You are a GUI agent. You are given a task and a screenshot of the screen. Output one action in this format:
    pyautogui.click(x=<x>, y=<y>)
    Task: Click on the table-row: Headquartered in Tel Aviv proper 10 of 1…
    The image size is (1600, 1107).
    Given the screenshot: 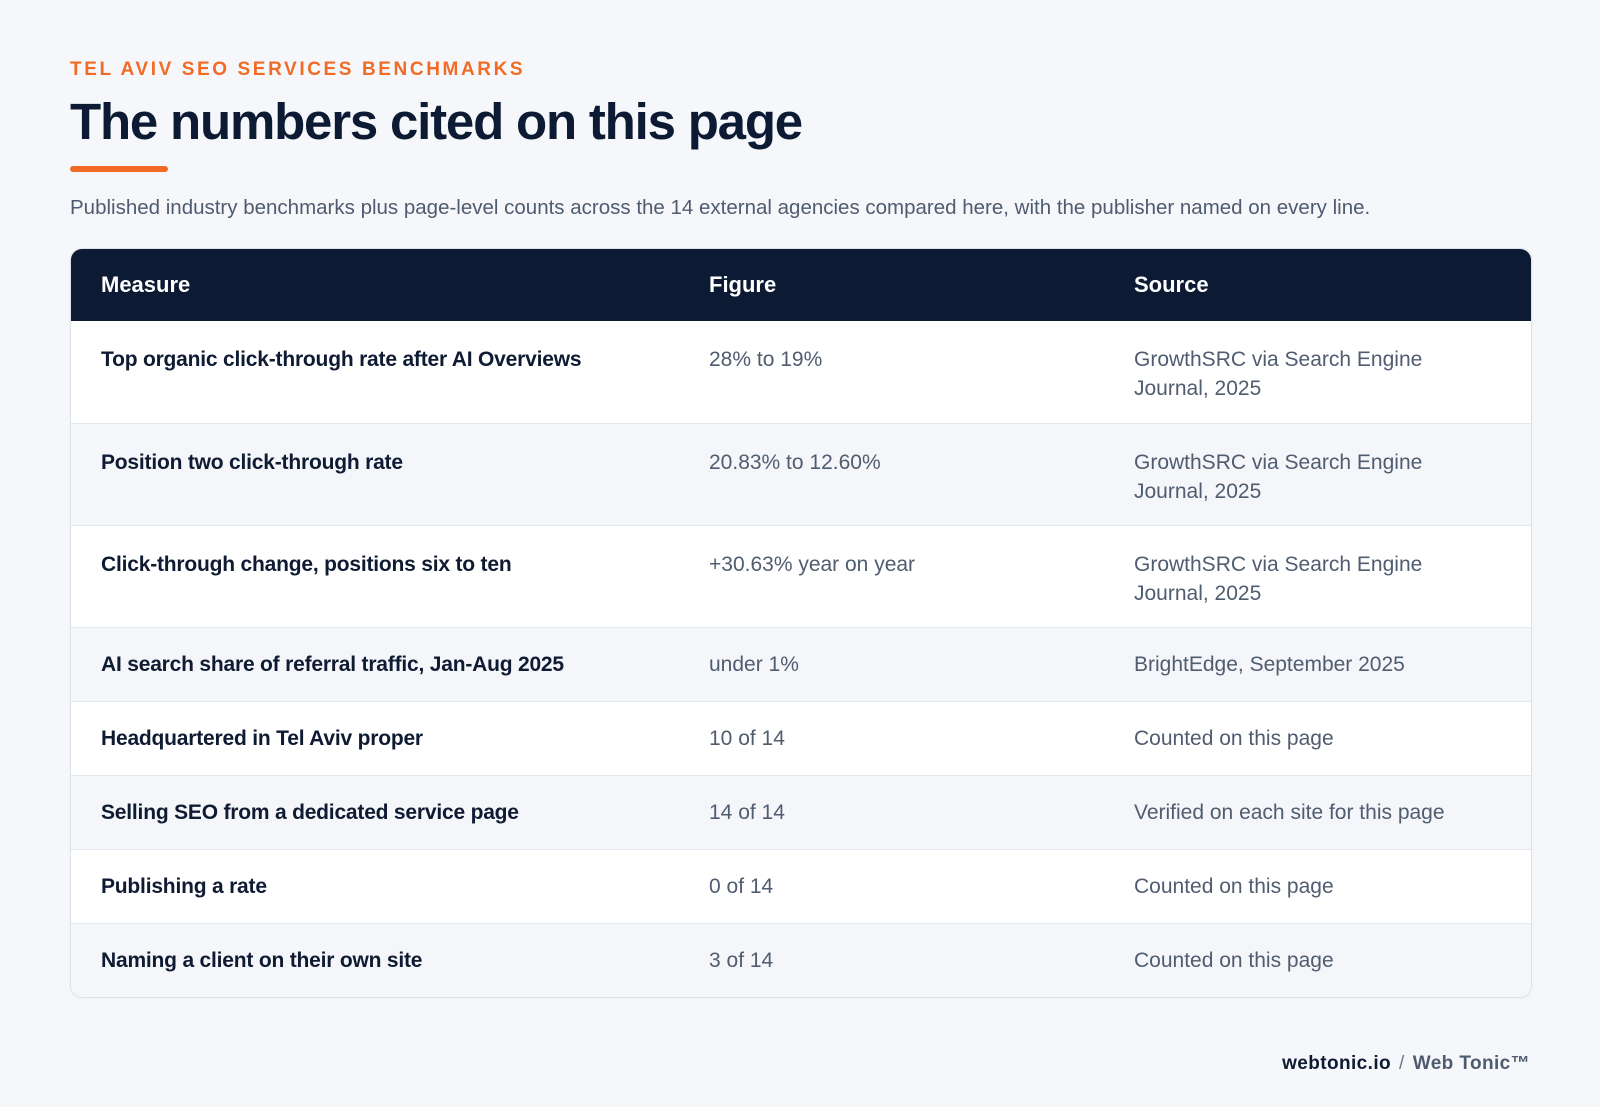 What is the action you would take?
    pyautogui.click(x=801, y=738)
    